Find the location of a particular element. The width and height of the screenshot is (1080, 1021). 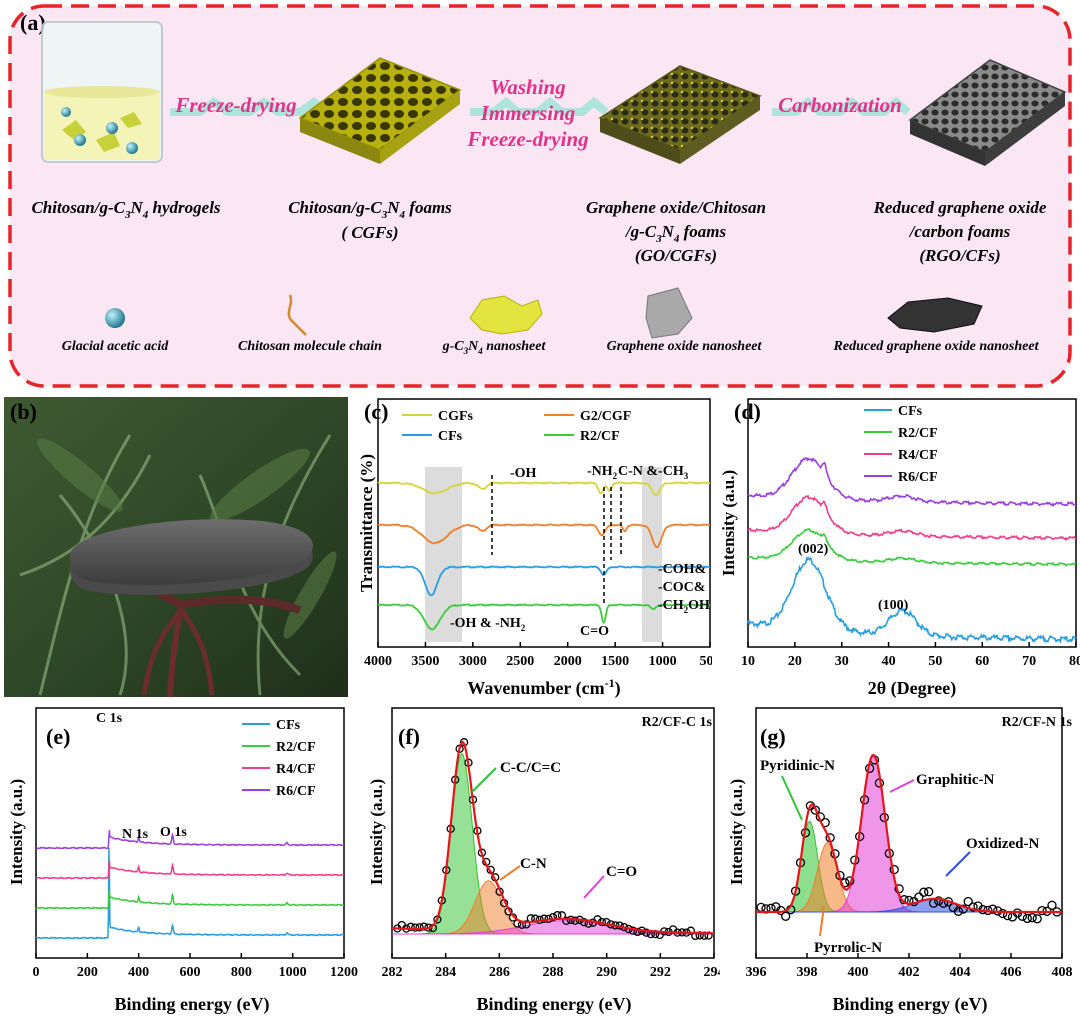

x-tick-label: 70 is located at coordinates (1029, 661).